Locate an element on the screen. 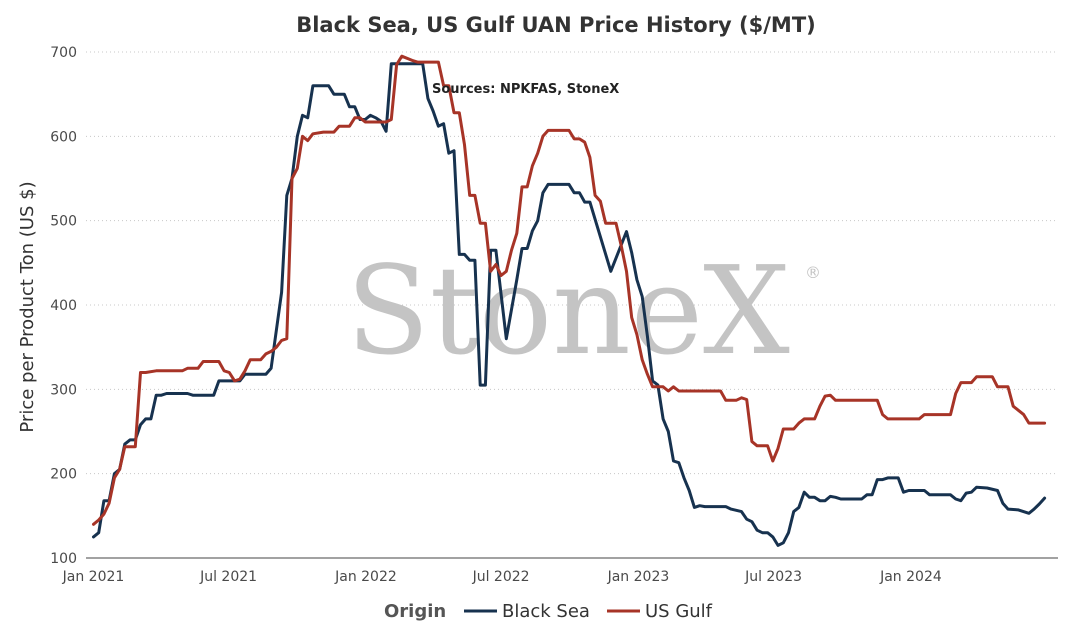 This screenshot has height=626, width=1089. watermark: StoneX ® is located at coordinates (583, 311).